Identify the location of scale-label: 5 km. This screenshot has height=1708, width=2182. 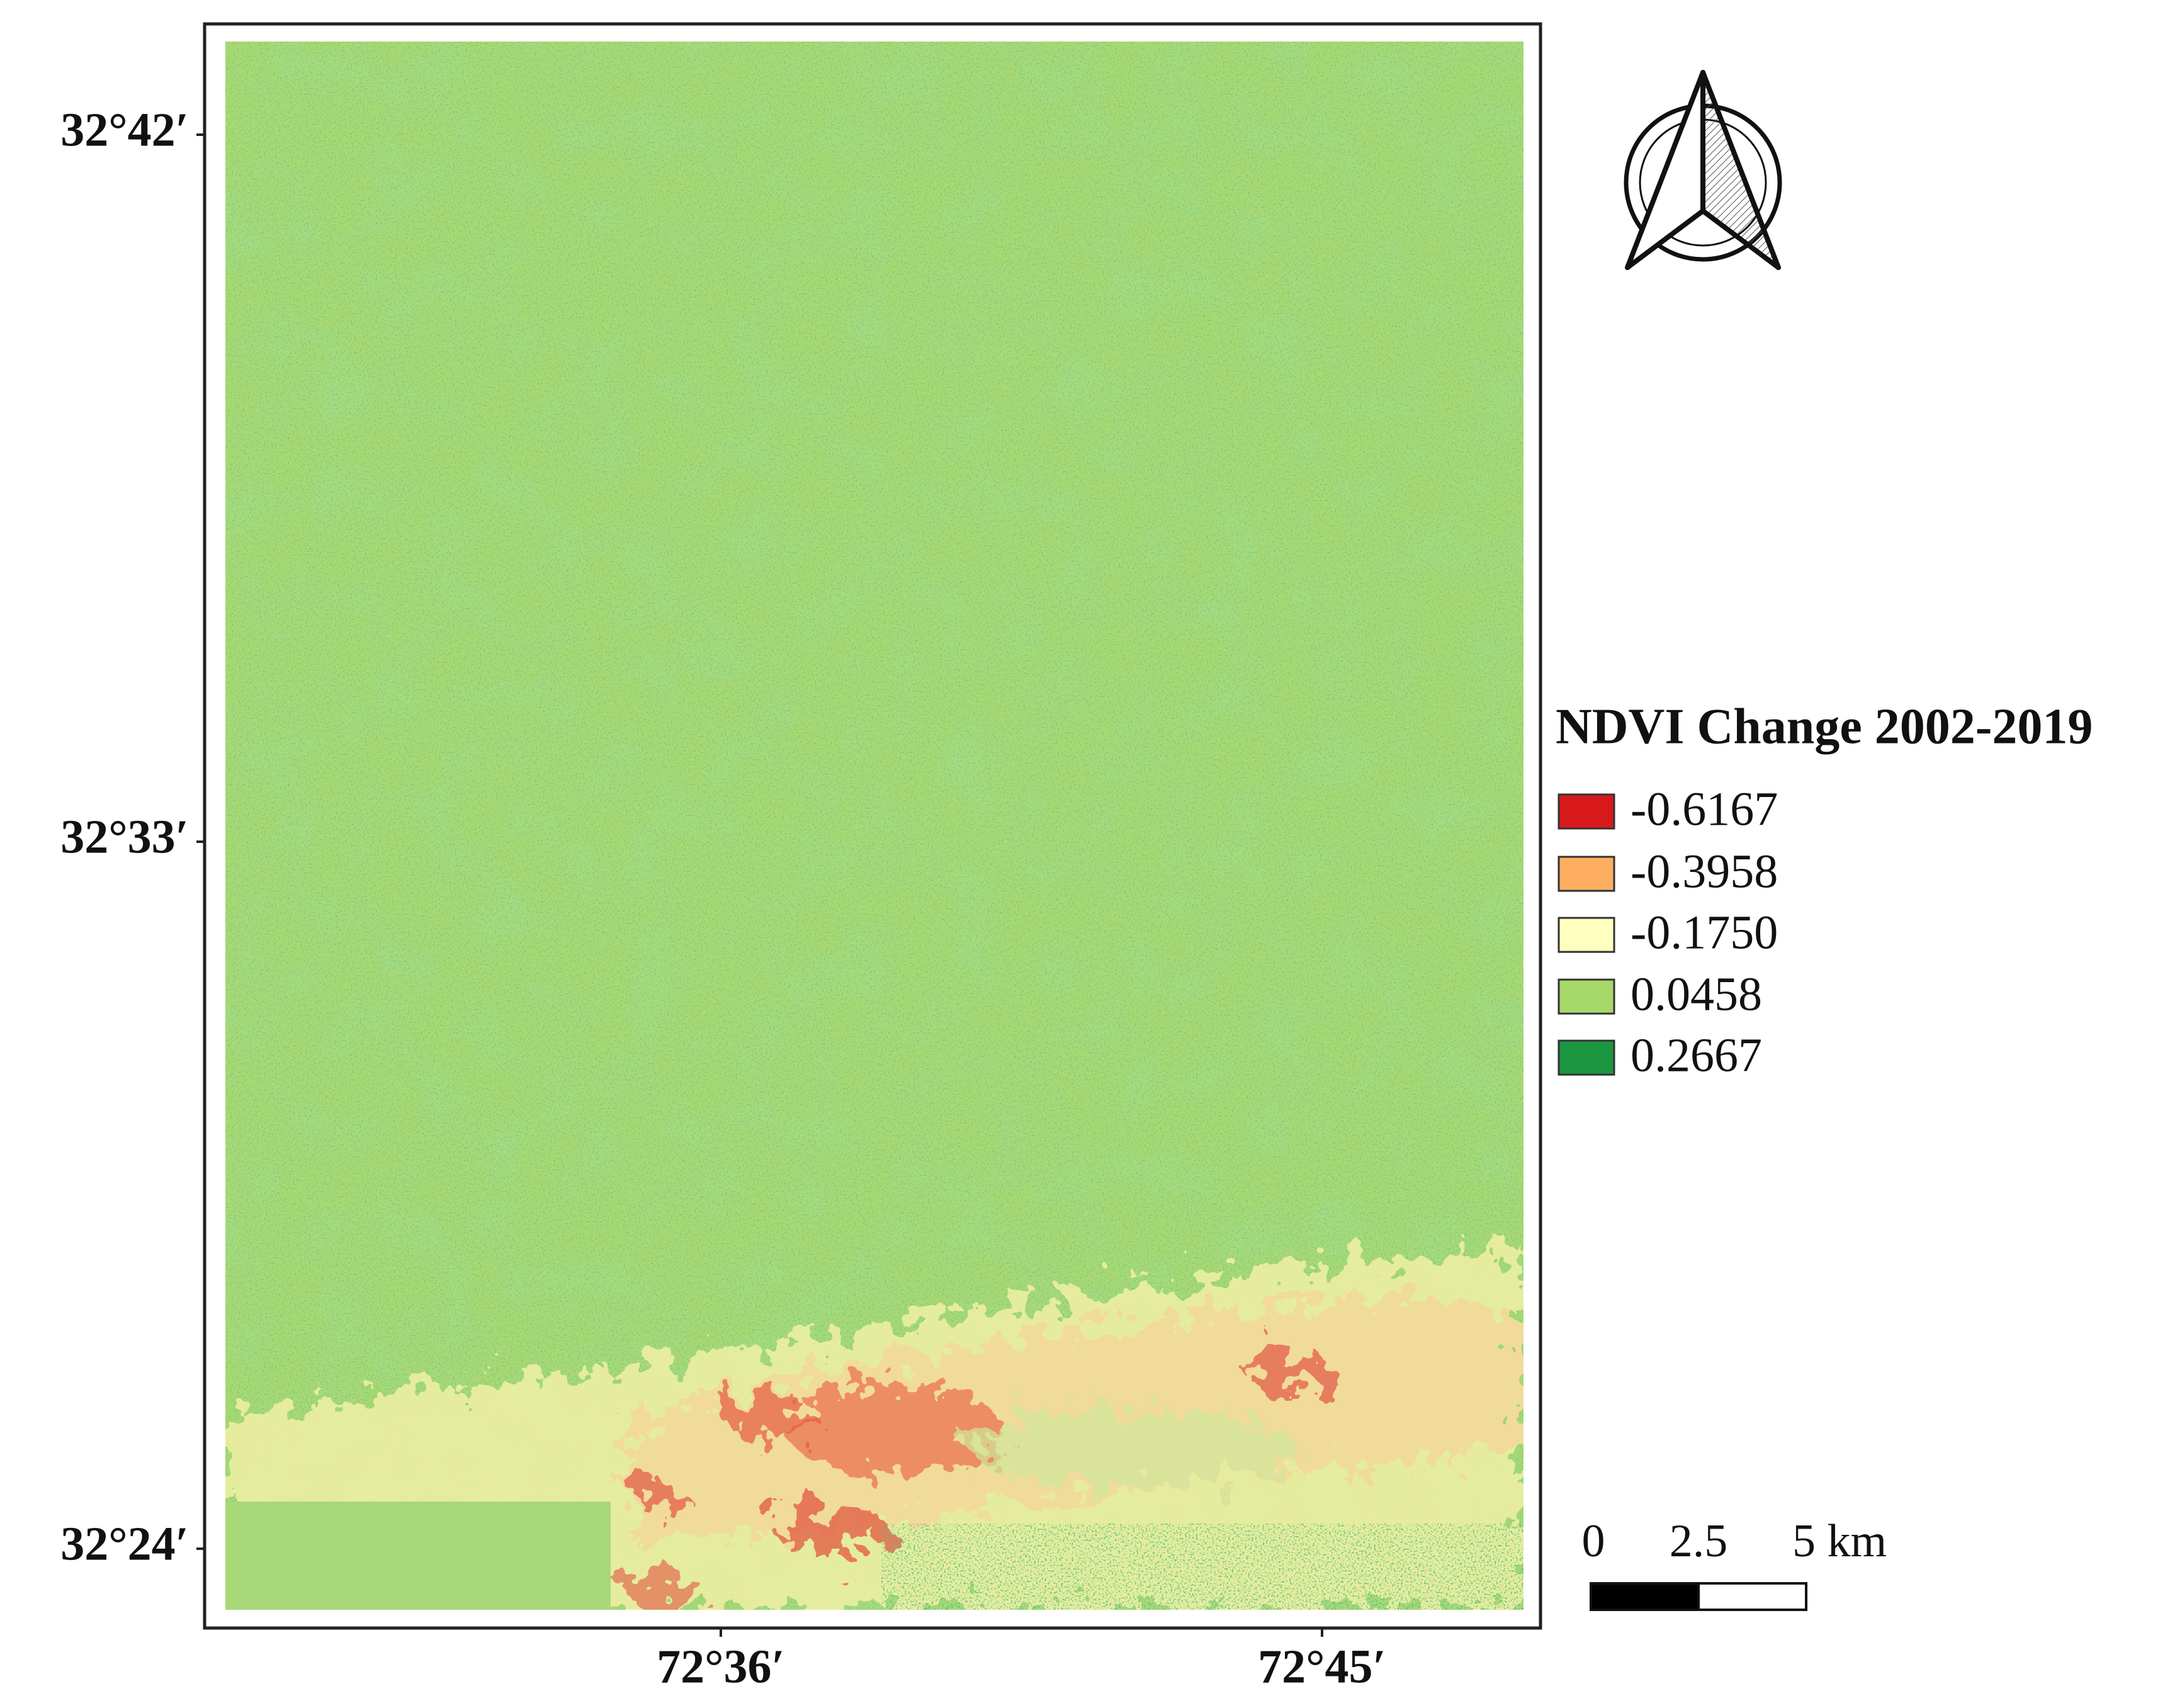
(1839, 1541).